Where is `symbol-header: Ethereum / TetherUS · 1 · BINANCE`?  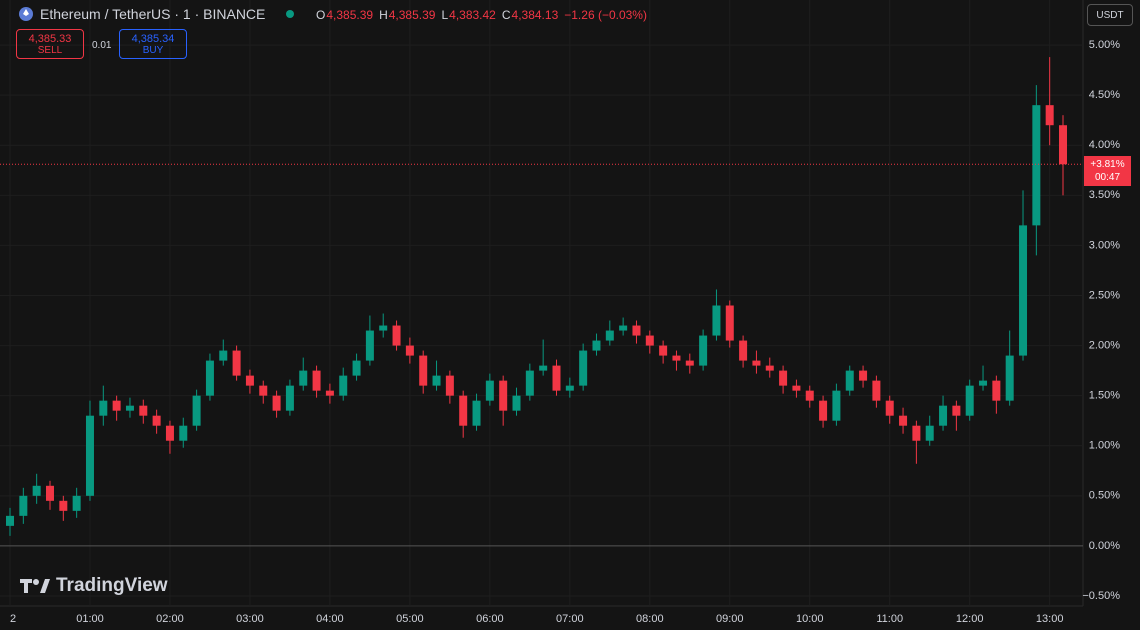
symbol-header: Ethereum / TetherUS · 1 · BINANCE is located at coordinates (156, 14).